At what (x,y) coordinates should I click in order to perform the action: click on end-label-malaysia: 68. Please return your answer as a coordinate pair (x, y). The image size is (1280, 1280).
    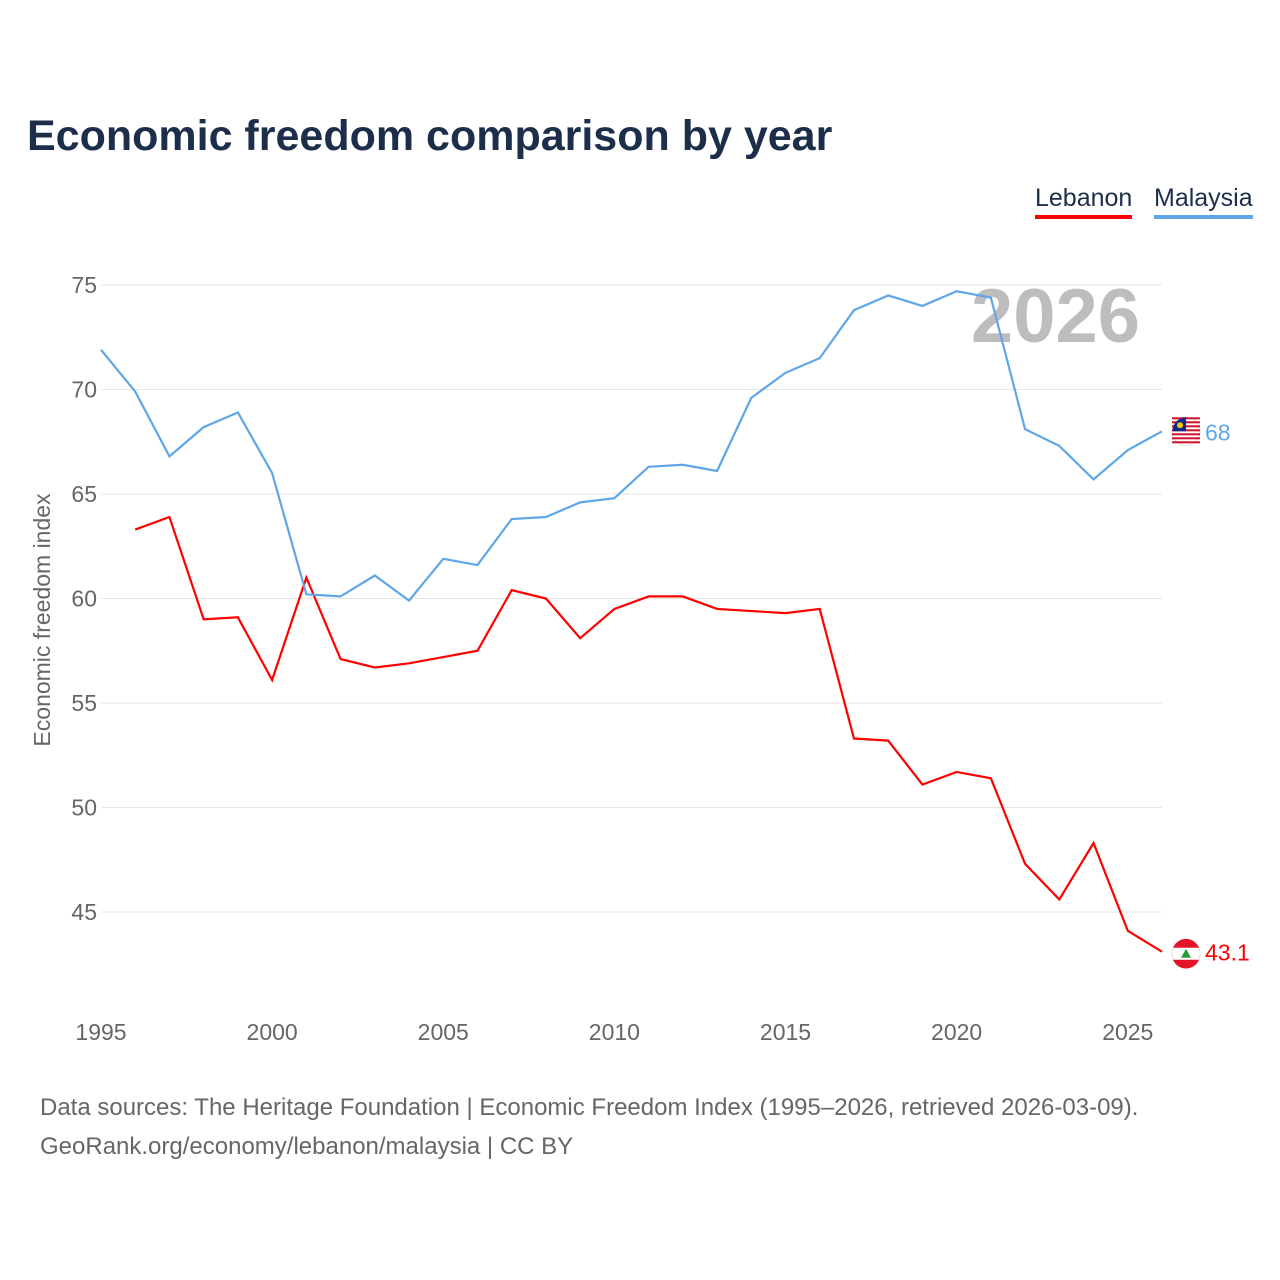
    Looking at the image, I should click on (1218, 432).